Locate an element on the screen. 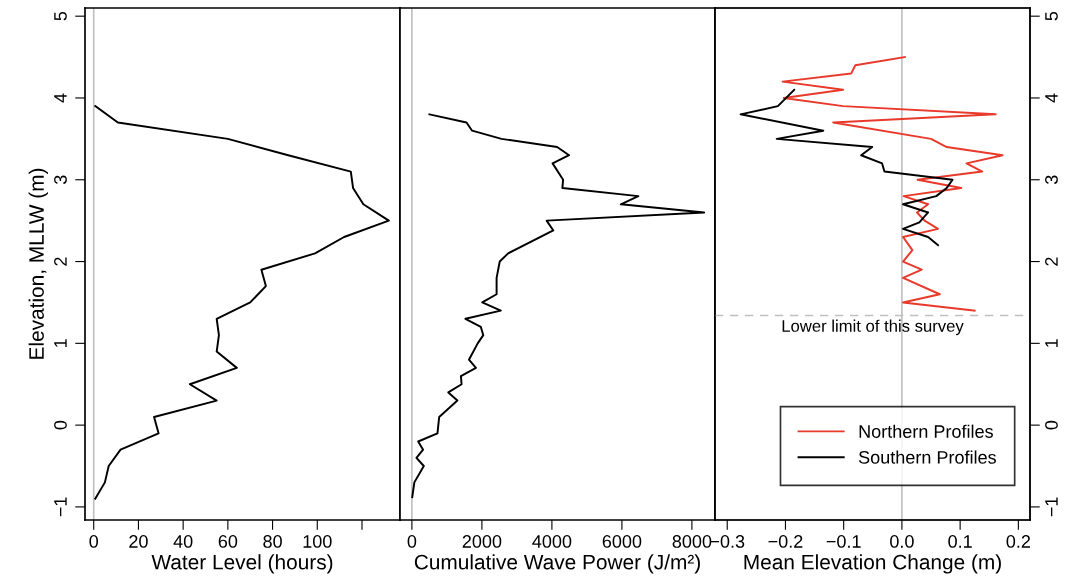 This screenshot has height=588, width=1065. y-tick-label: 0 is located at coordinates (60, 425).